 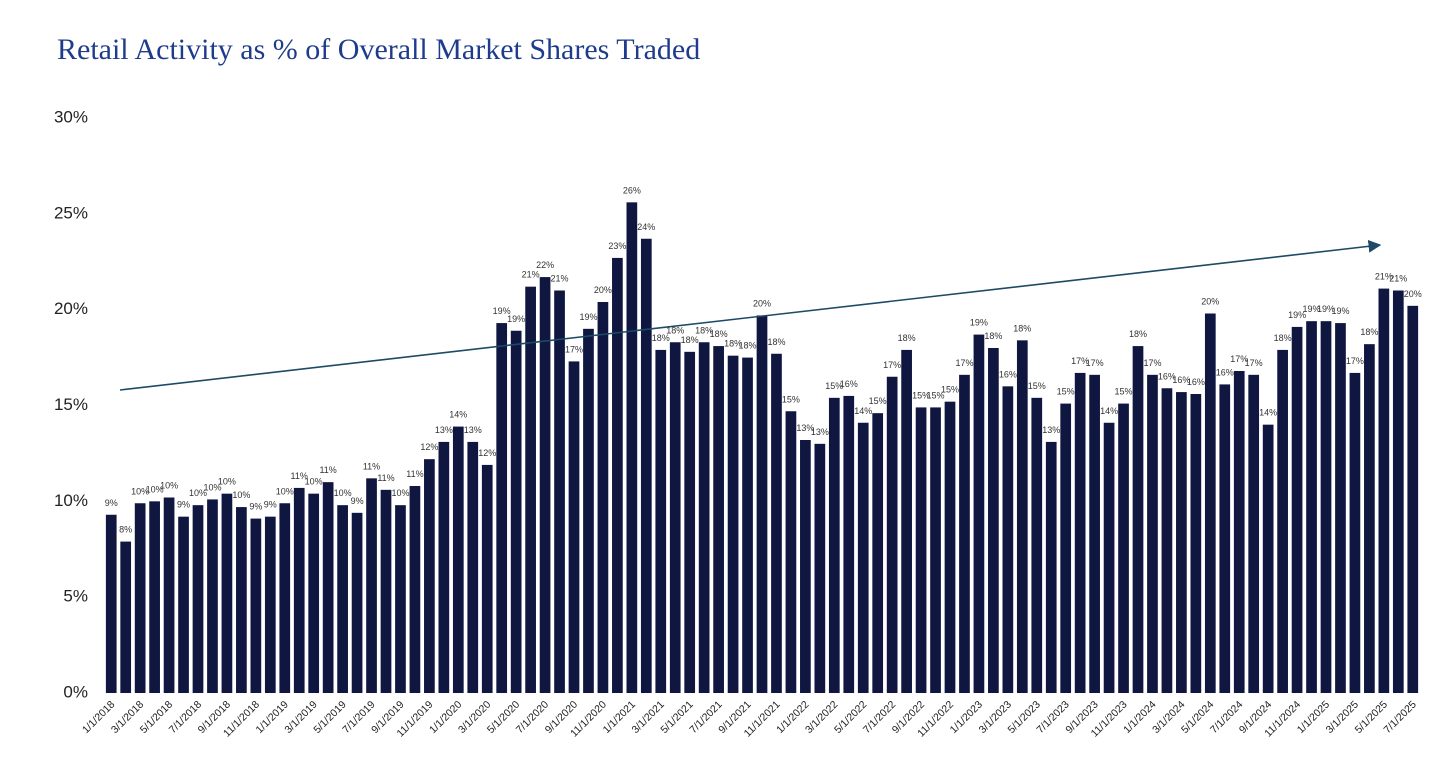 What do you see at coordinates (71, 212) in the screenshot?
I see `y-tick-label: 25%` at bounding box center [71, 212].